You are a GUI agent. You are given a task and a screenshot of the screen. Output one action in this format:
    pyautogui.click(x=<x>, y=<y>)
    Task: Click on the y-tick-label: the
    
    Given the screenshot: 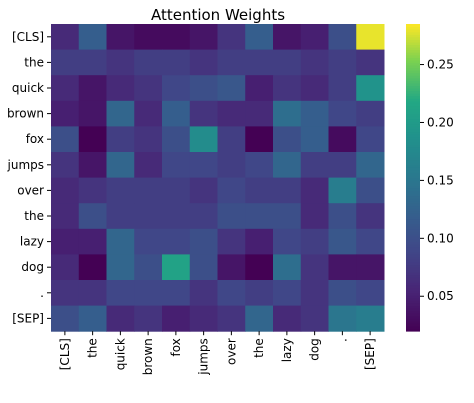 What is the action you would take?
    pyautogui.click(x=34, y=216)
    